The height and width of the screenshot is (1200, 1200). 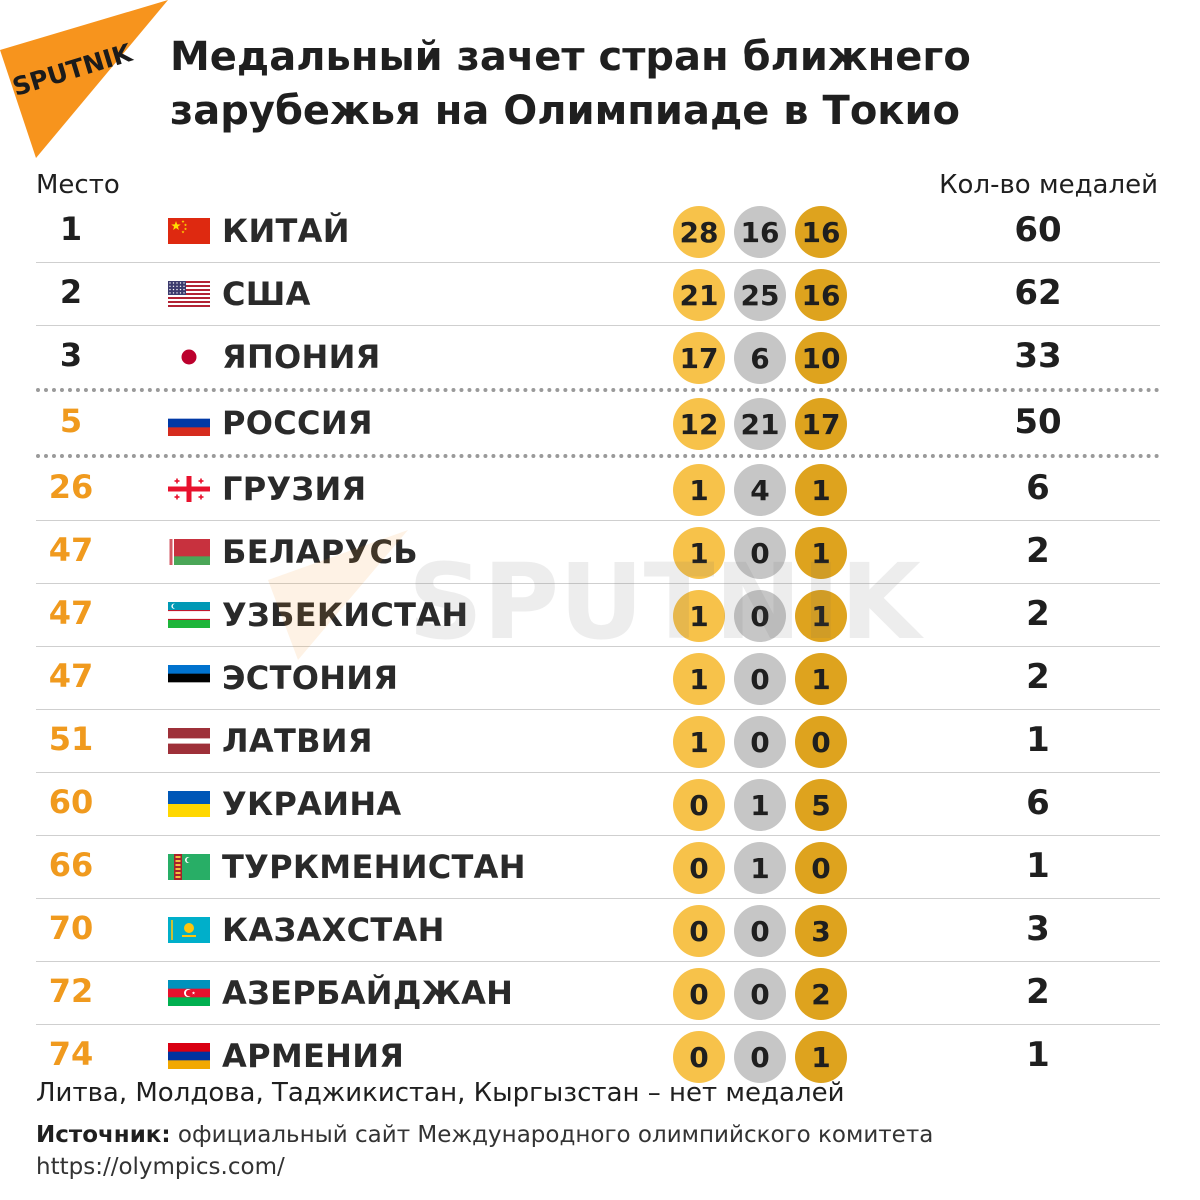 What do you see at coordinates (1038, 230) in the screenshot?
I see `total-medals: 60` at bounding box center [1038, 230].